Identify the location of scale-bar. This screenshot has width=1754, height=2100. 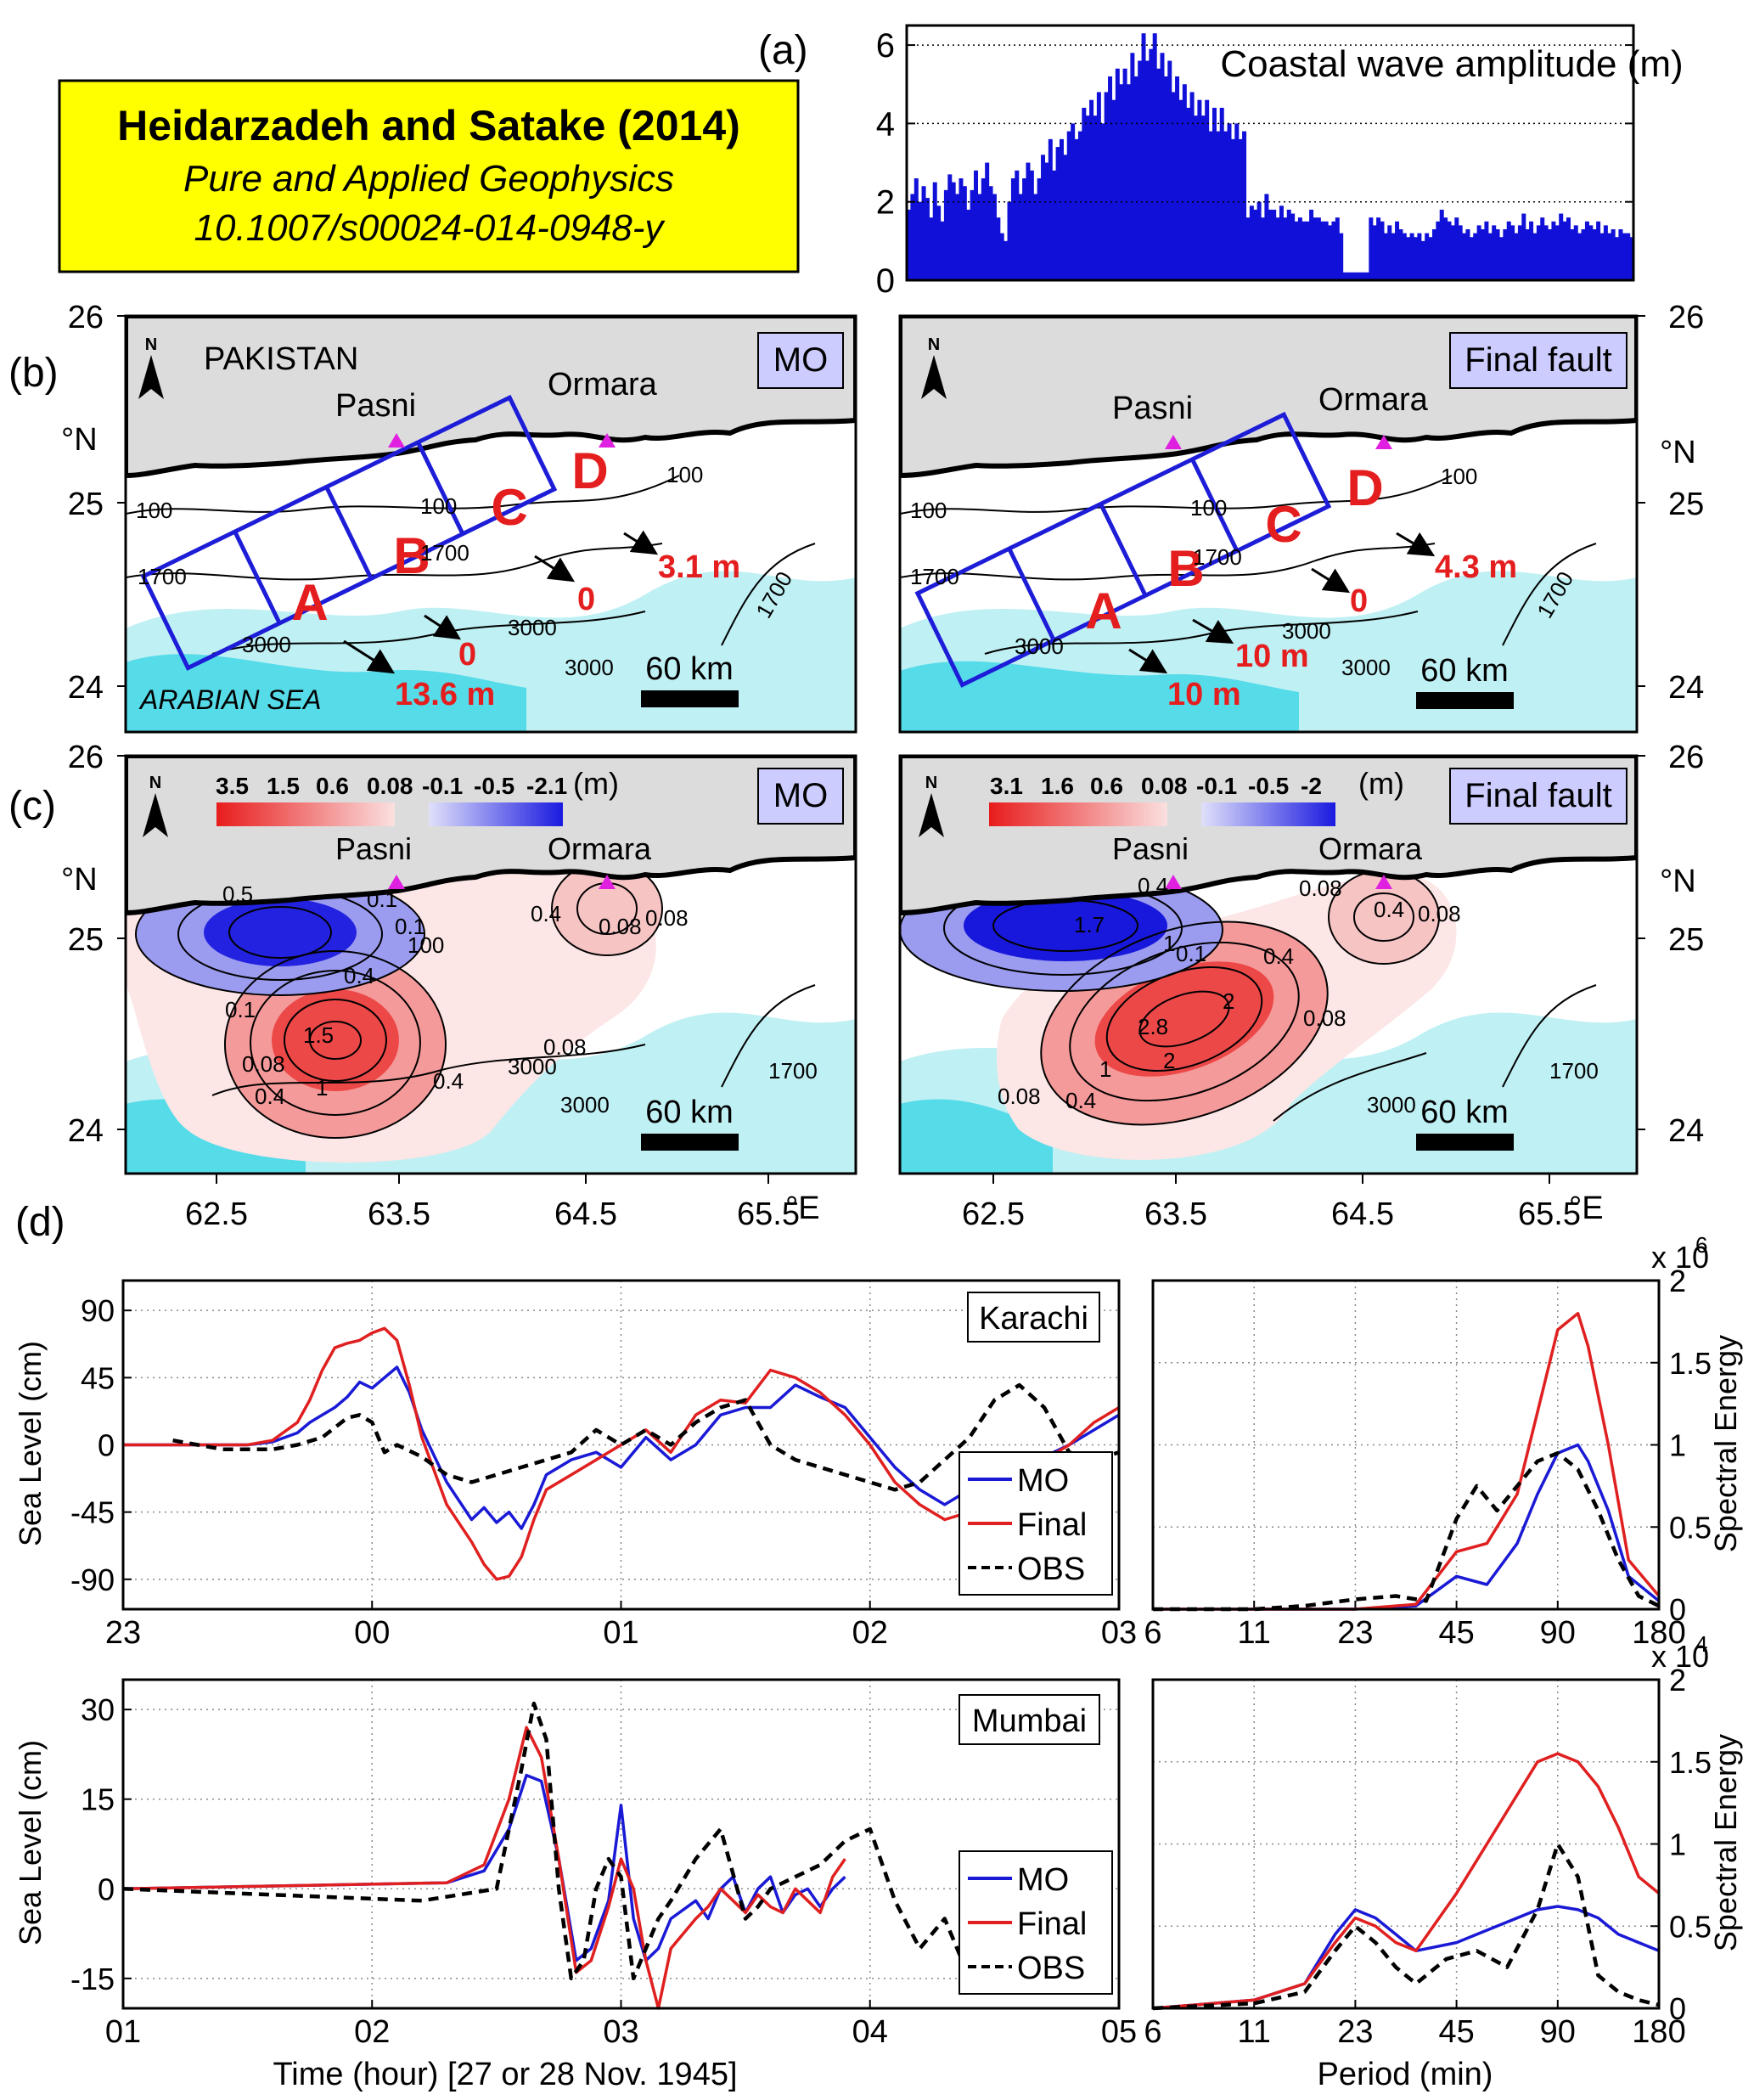
(690, 698).